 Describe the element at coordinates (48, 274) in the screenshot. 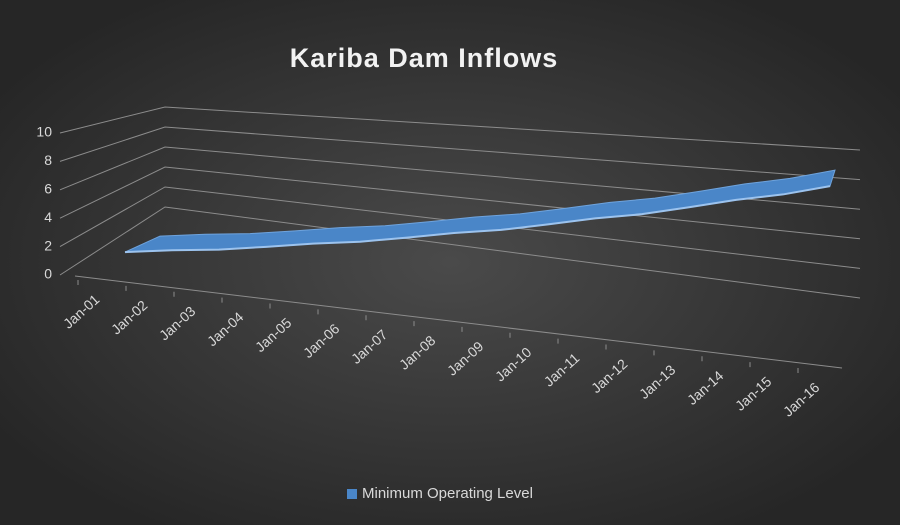

I see `y-tick-label: 0` at that location.